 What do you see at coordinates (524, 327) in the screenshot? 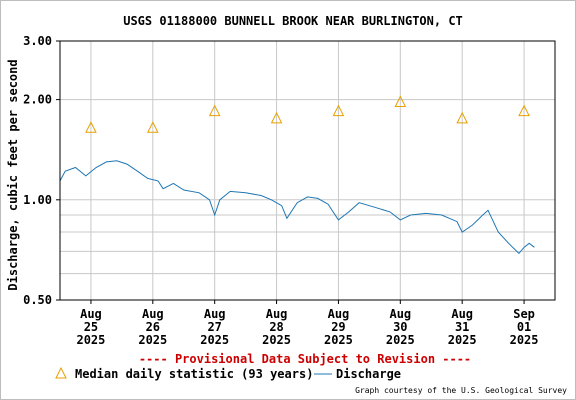
I see `x-tick-label: 01` at bounding box center [524, 327].